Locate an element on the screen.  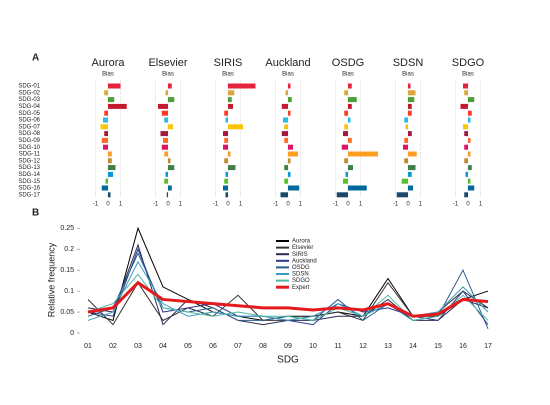
model-title: Elsevier is located at coordinates (167, 63).